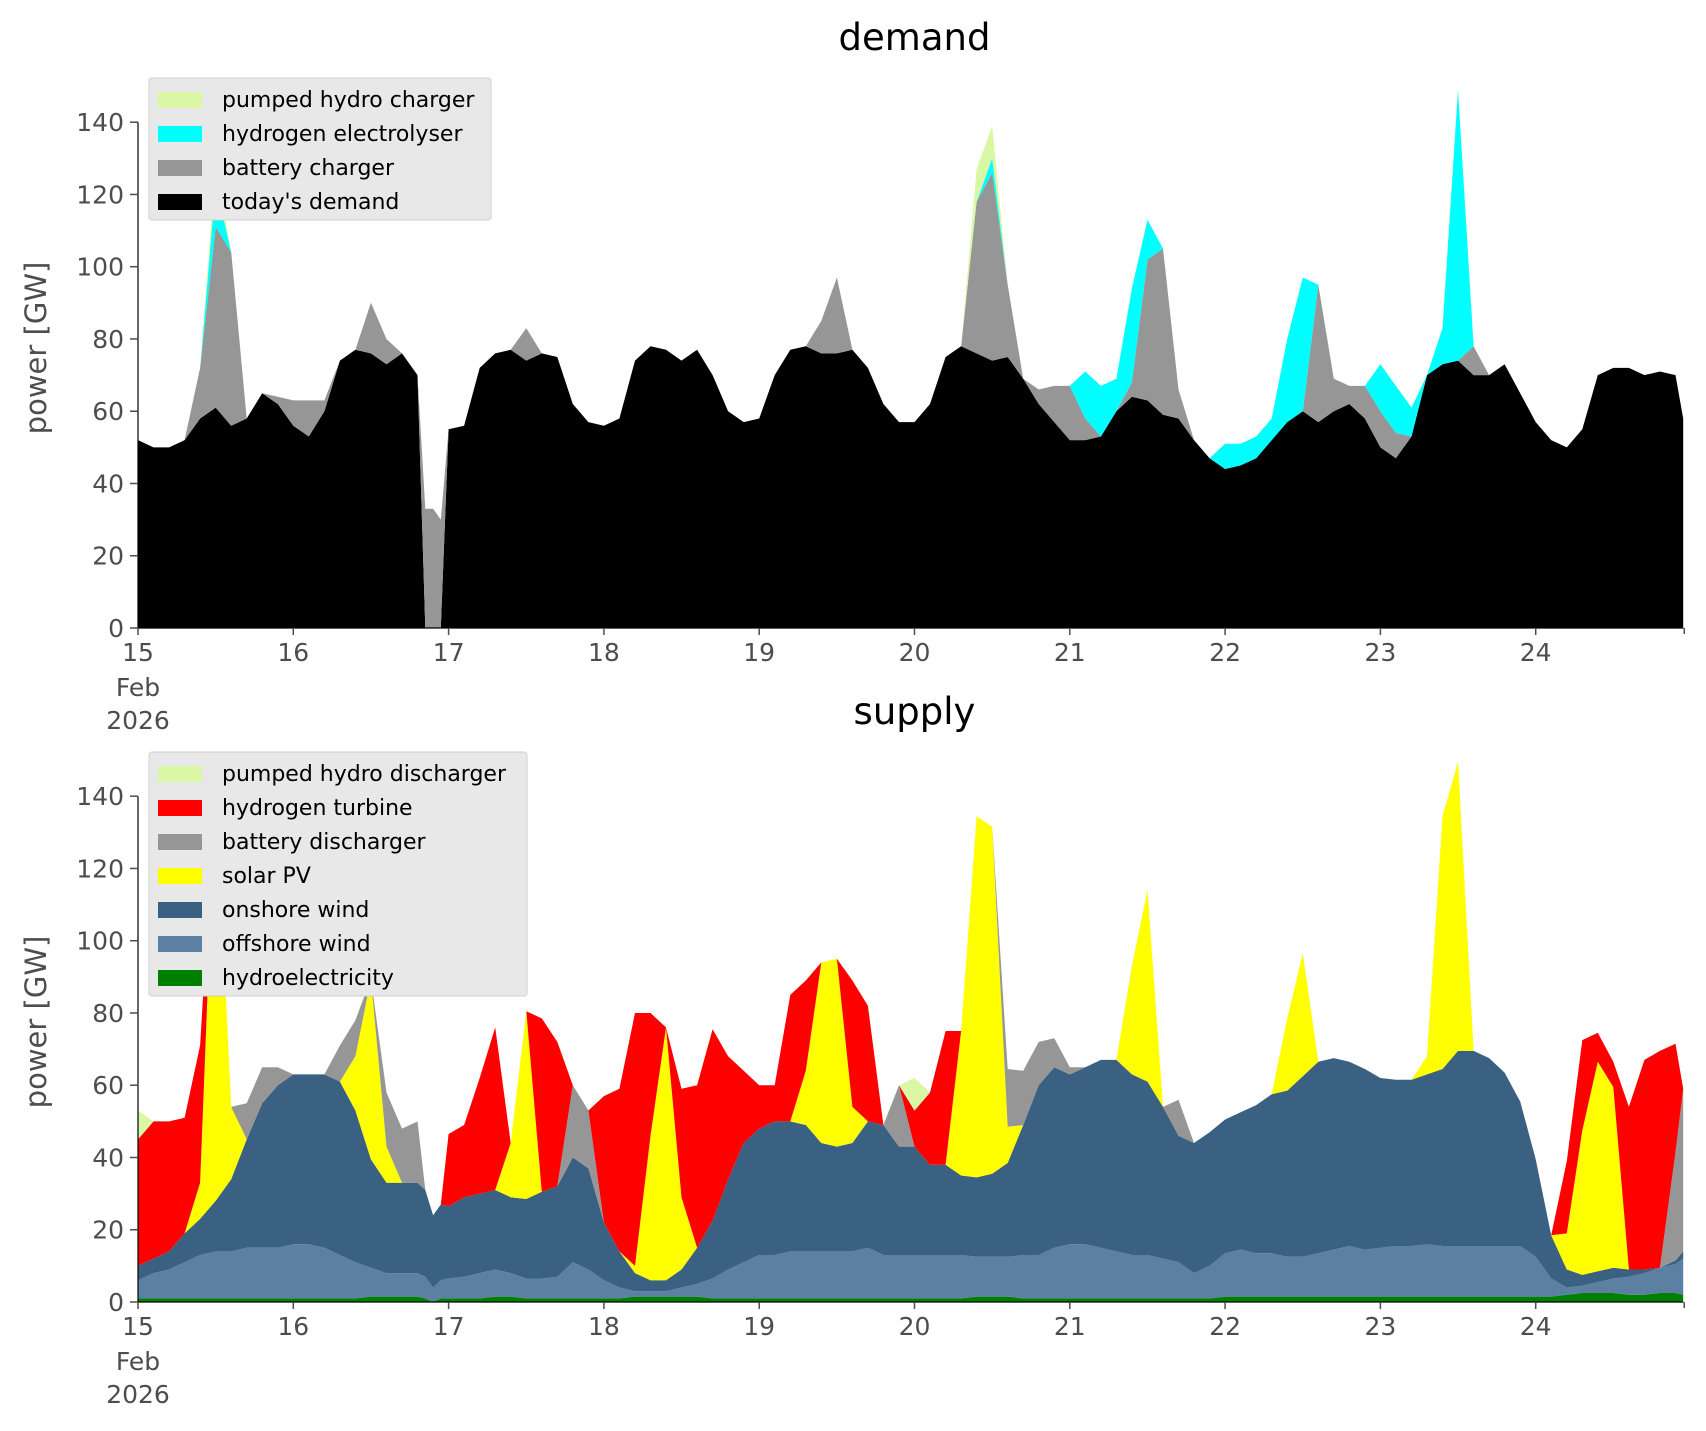  What do you see at coordinates (308, 978) in the screenshot?
I see `legend-label-hydroelectricity: hydroelectricity` at bounding box center [308, 978].